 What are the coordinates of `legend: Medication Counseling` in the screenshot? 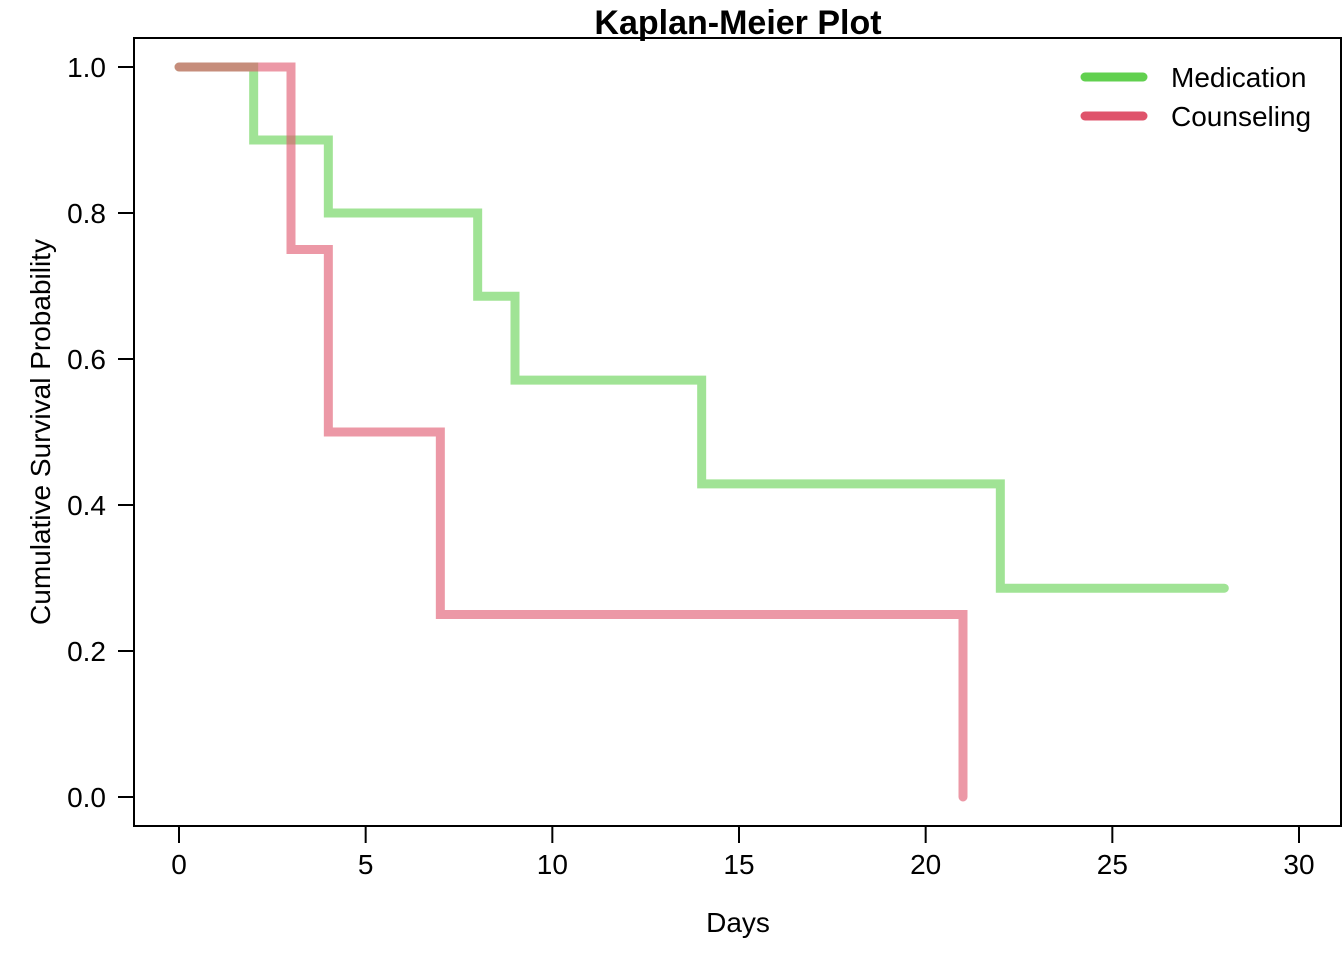 It's located at (1195, 97).